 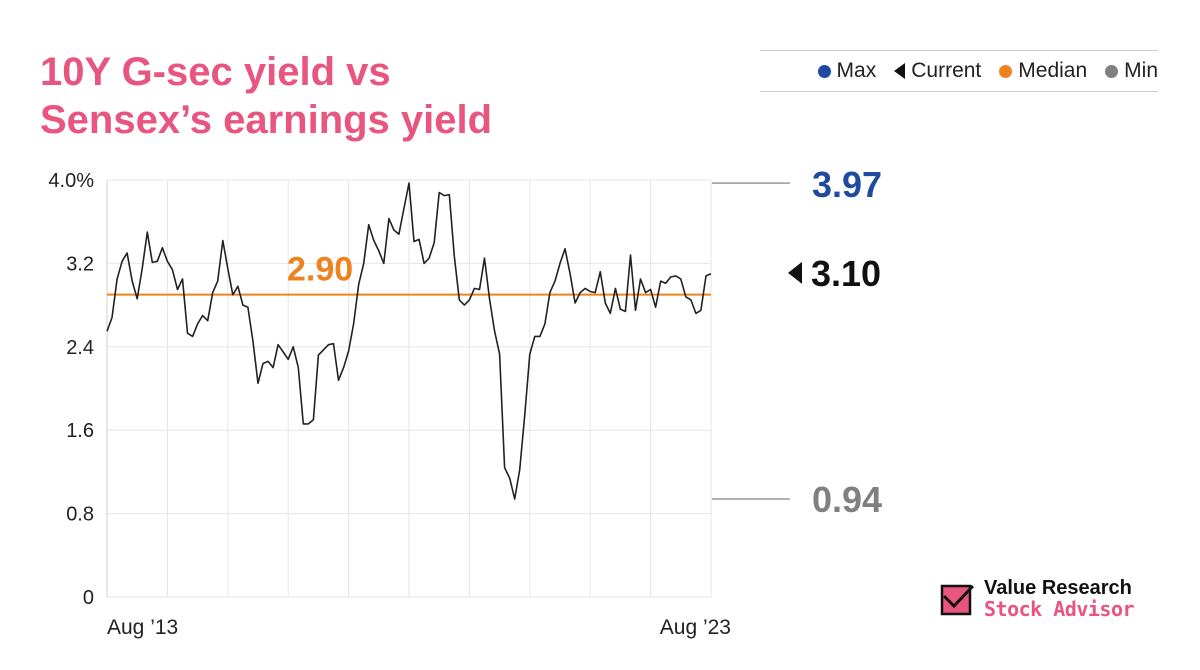 What do you see at coordinates (847, 499) in the screenshot?
I see `min-value-label: 0.94` at bounding box center [847, 499].